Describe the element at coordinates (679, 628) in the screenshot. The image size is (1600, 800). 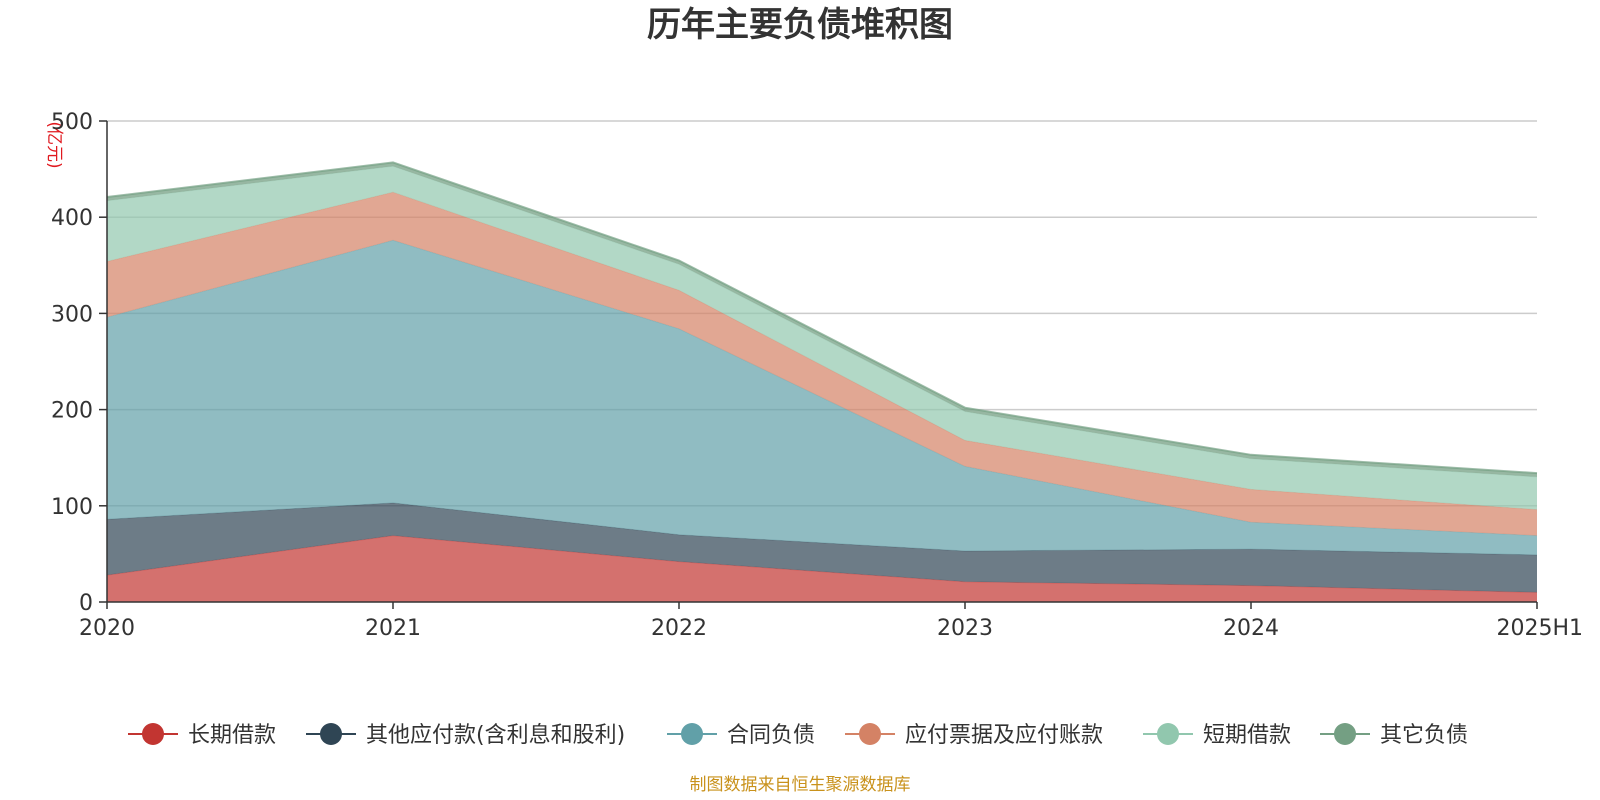
I see `x-tick-label: 2022` at that location.